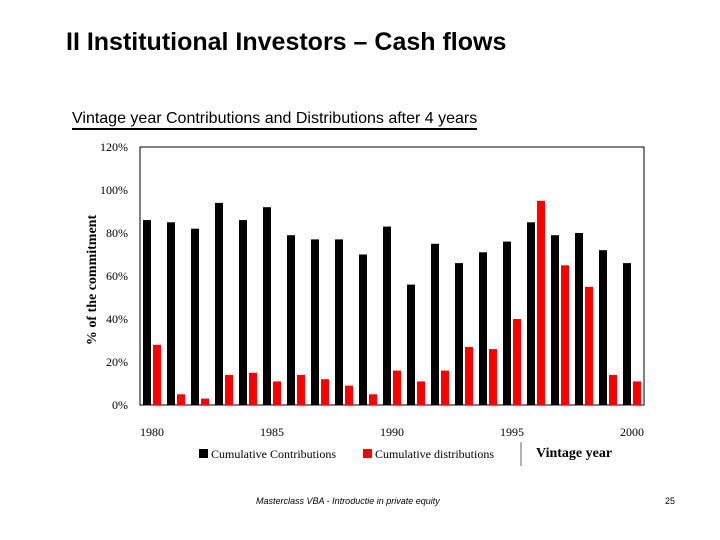  Describe the element at coordinates (301, 389) in the screenshot. I see `distribution-bar-1986` at that location.